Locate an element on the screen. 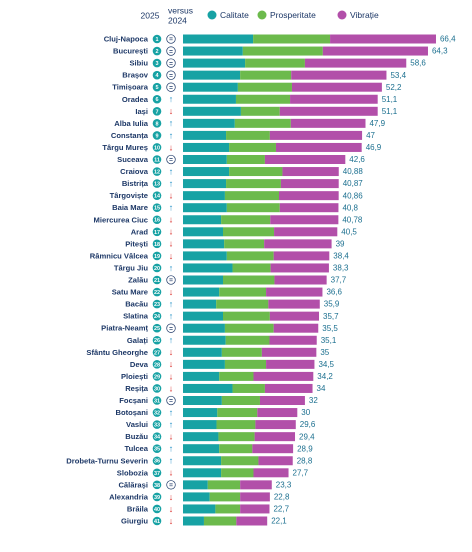 This screenshot has height=552, width=472. total-label: 28,8 is located at coordinates (305, 460).